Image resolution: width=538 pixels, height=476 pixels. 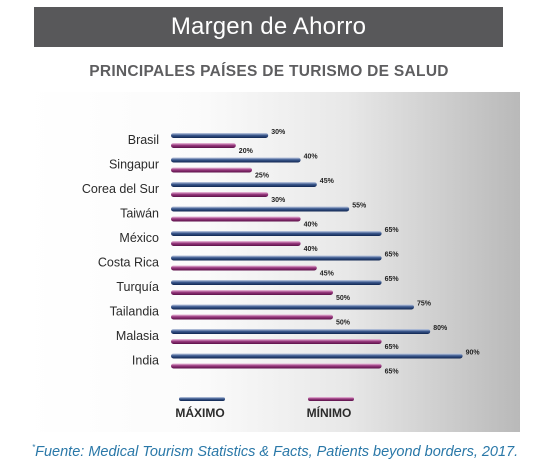 I want to click on label-min-4: 40%, so click(x=311, y=249).